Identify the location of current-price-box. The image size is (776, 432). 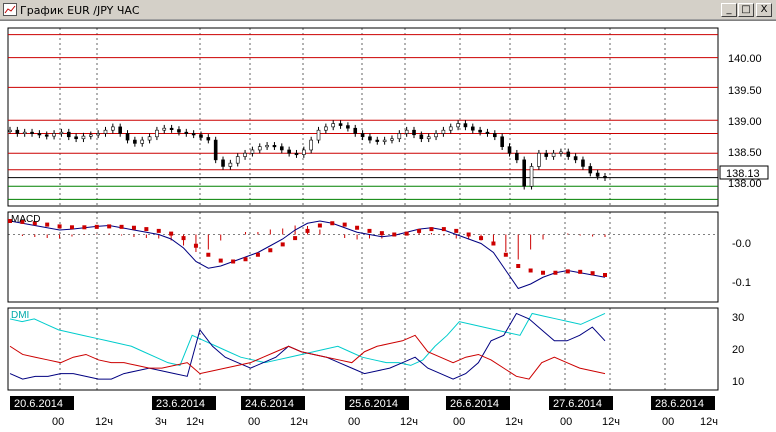
(744, 172).